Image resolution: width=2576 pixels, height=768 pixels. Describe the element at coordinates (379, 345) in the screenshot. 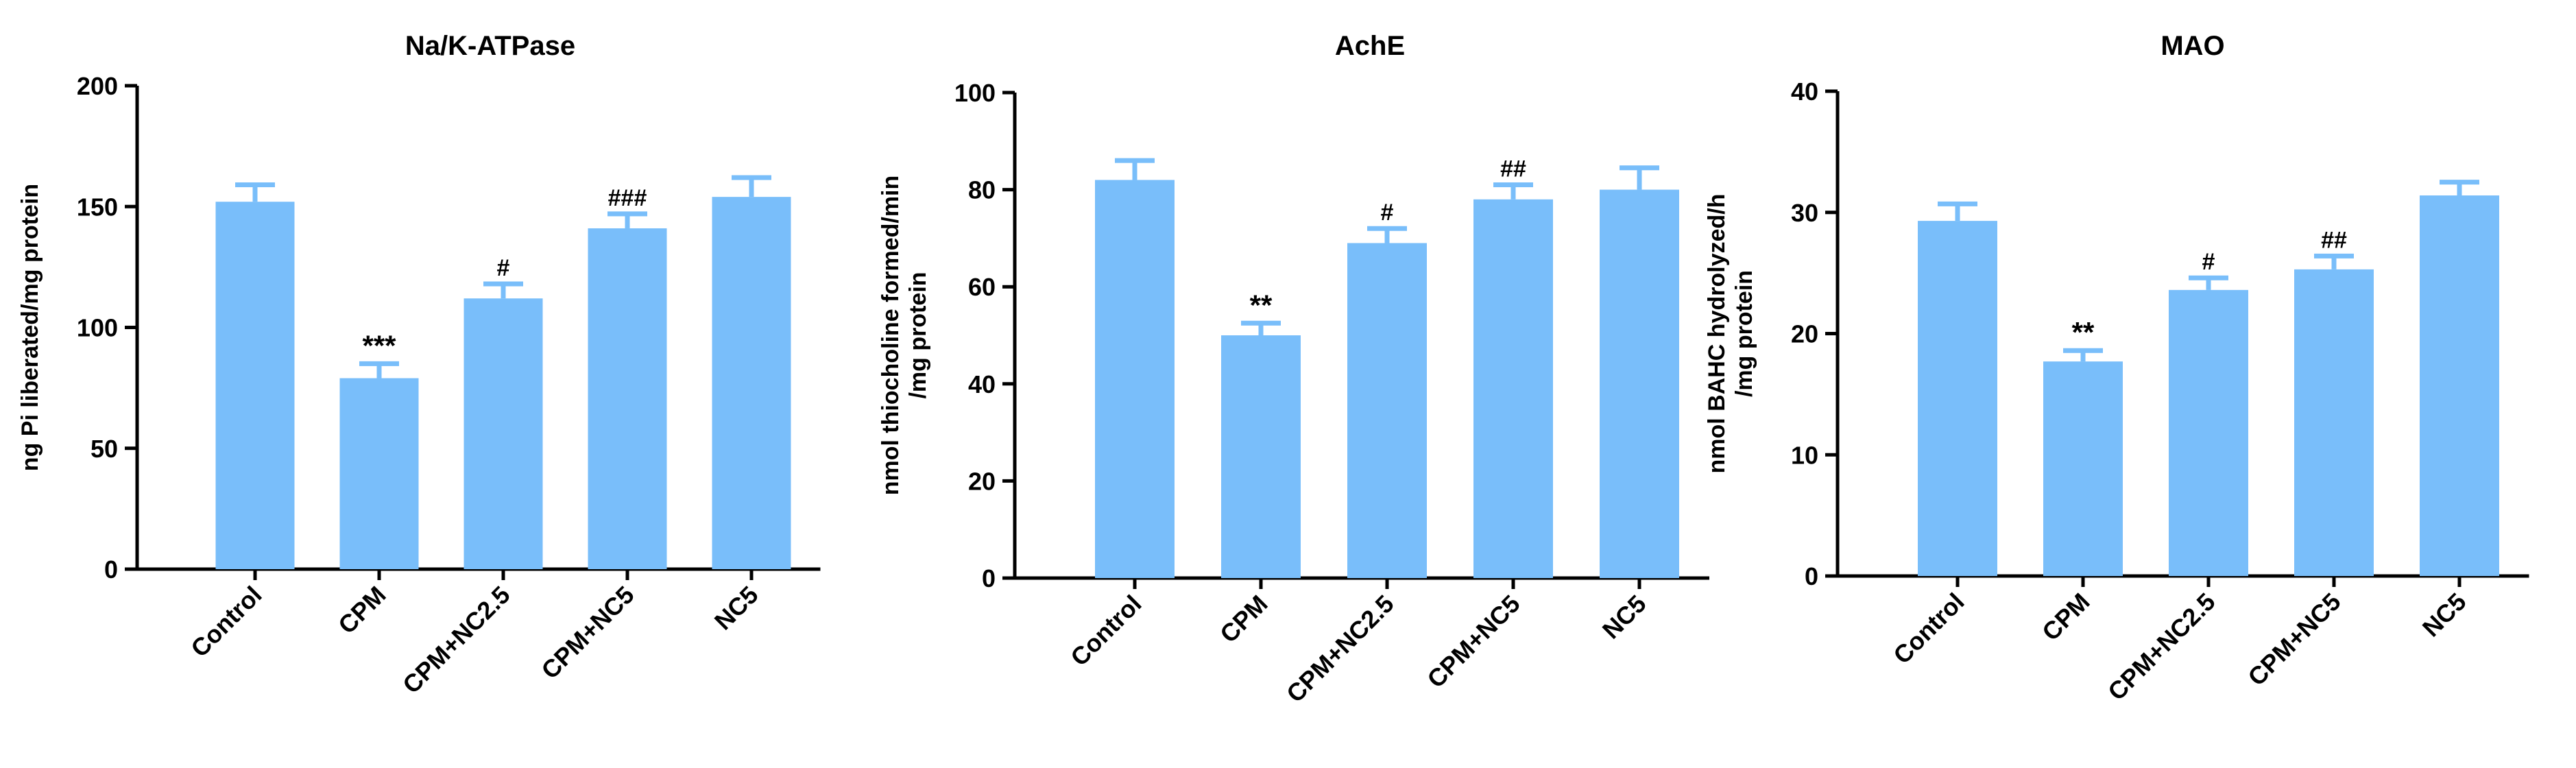

I see `significance-label: ***` at that location.